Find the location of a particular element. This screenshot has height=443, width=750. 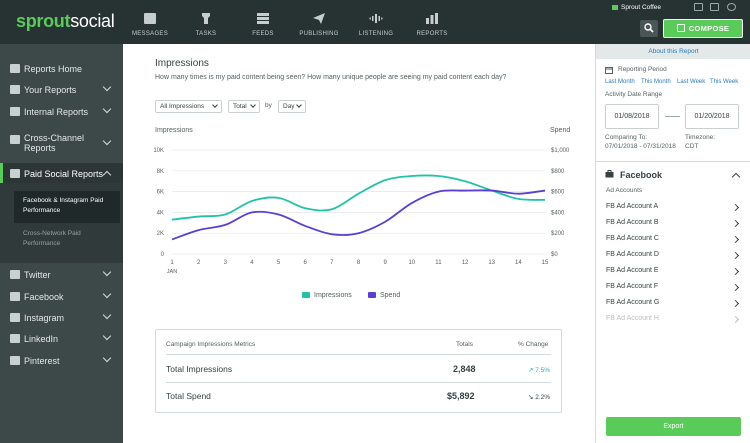

series-line-spend is located at coordinates (358, 215).